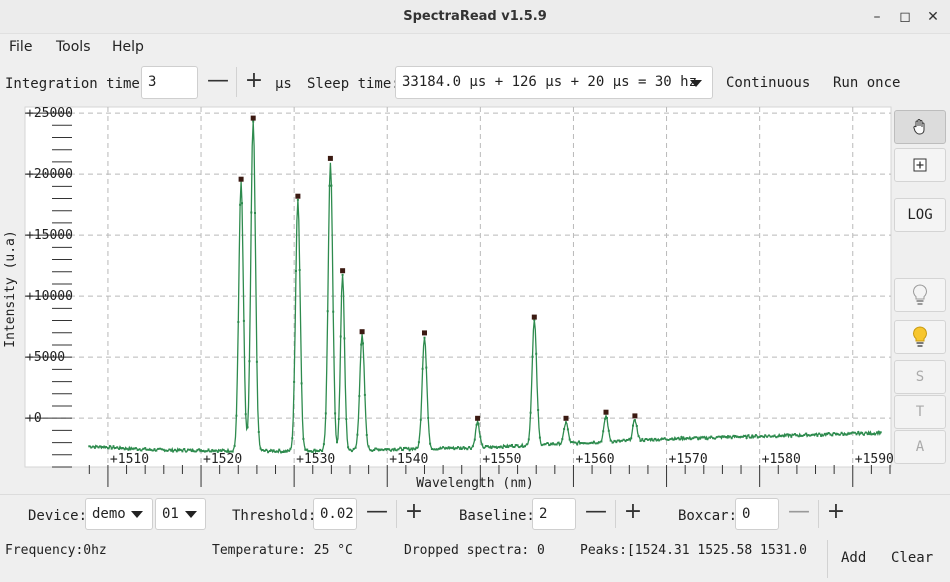  What do you see at coordinates (170, 514) in the screenshot?
I see `device-index-value: 01` at bounding box center [170, 514].